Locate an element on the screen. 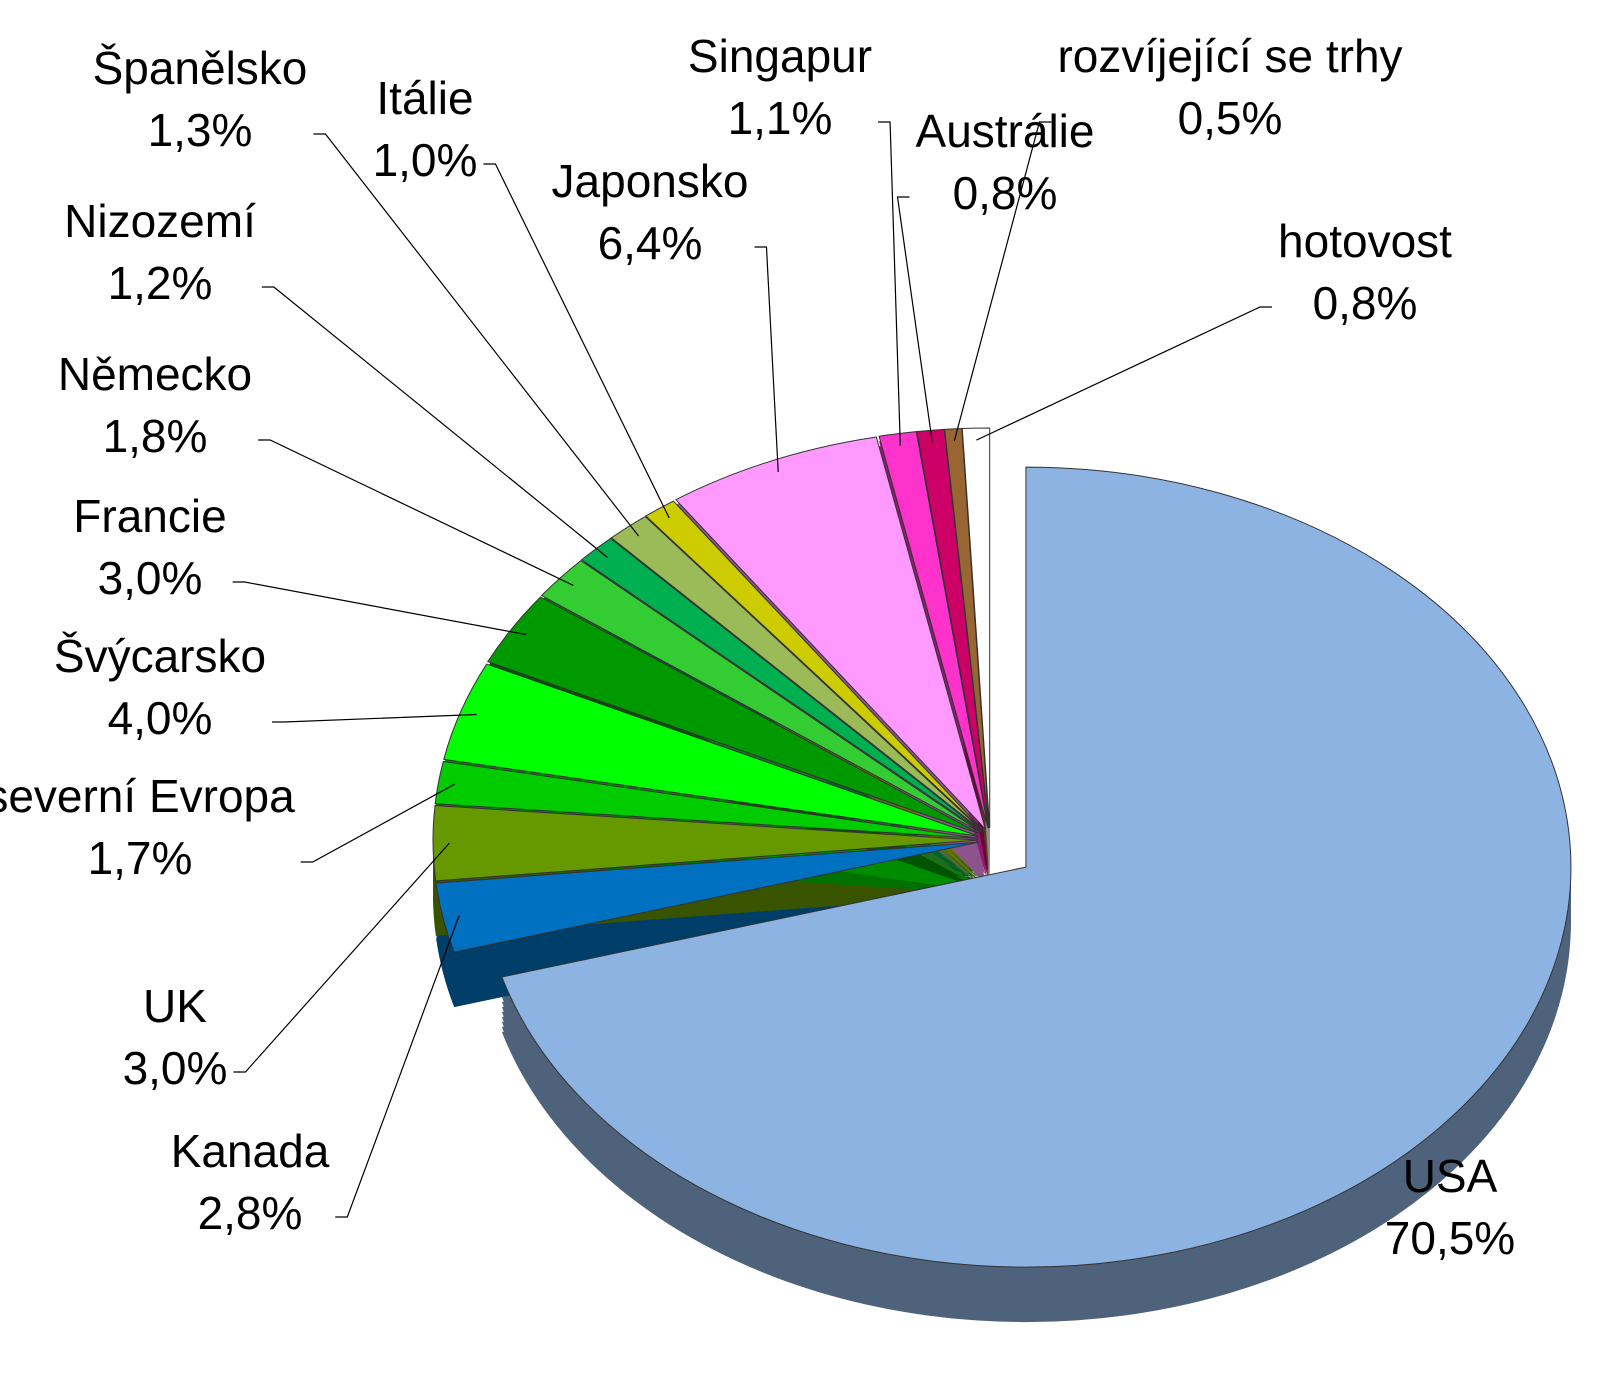 The height and width of the screenshot is (1386, 1600). slice-label: Švýcarsko is located at coordinates (160, 656).